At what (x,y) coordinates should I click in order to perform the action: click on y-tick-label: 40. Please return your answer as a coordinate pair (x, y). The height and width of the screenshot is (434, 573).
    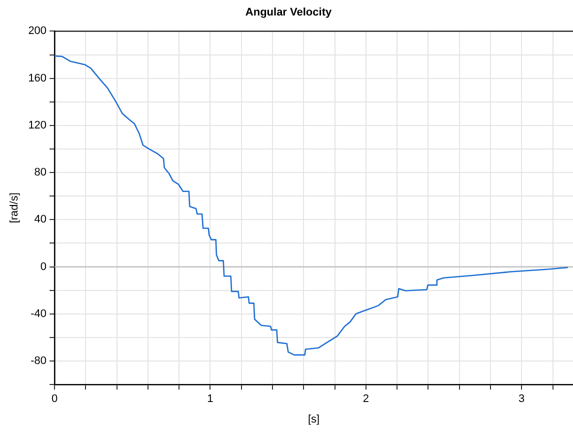
    Looking at the image, I should click on (40, 220).